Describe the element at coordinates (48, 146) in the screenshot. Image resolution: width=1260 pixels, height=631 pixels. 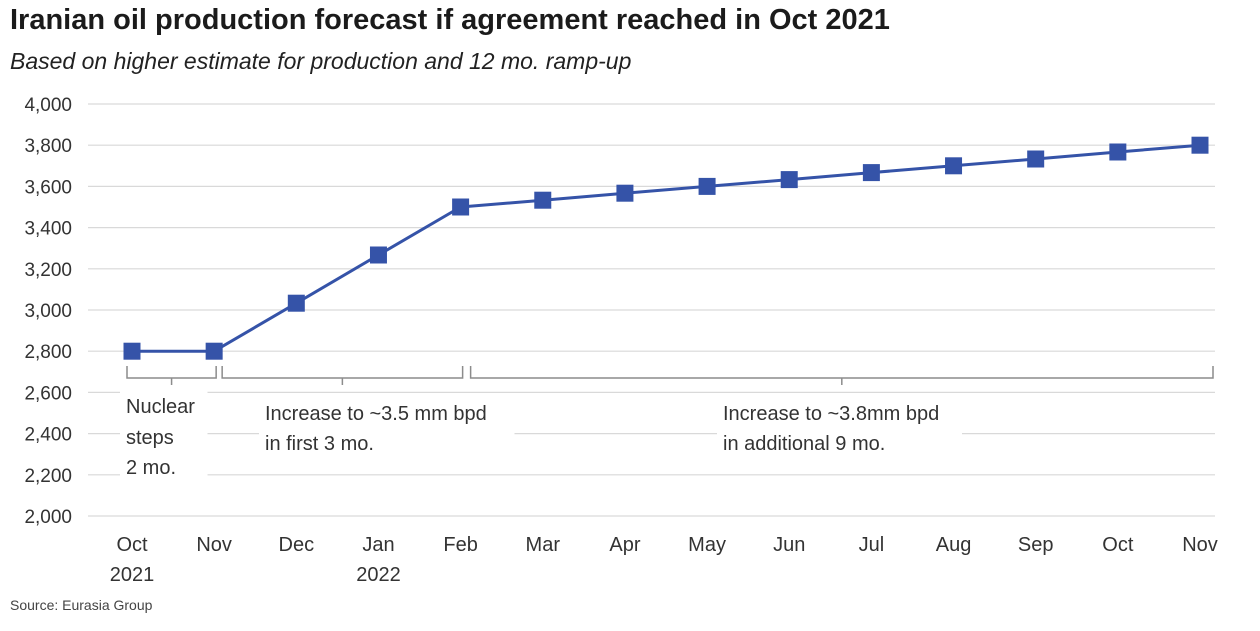
I see `y-tick-label: 3,800` at that location.